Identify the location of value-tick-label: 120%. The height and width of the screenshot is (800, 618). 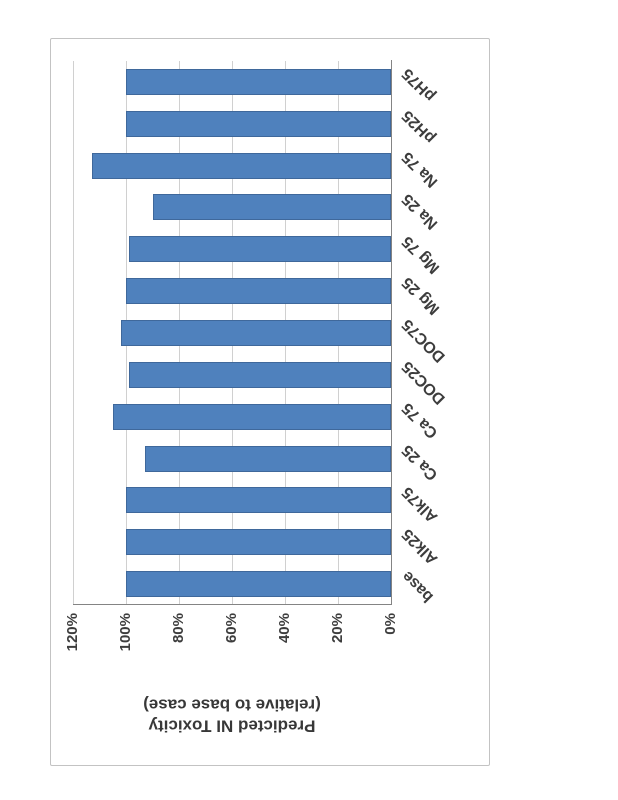
(72, 632).